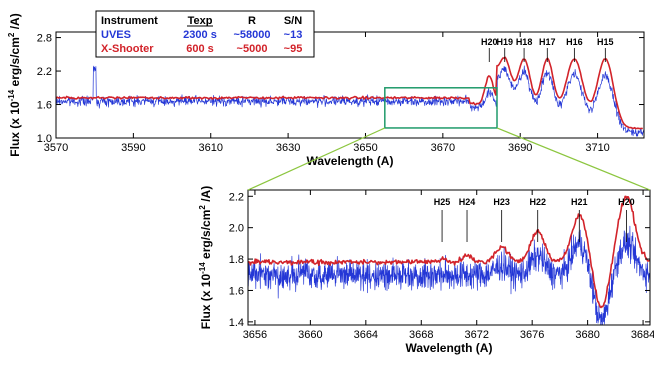 Image resolution: width=654 pixels, height=365 pixels. I want to click on x-tick-label: 3664, so click(366, 335).